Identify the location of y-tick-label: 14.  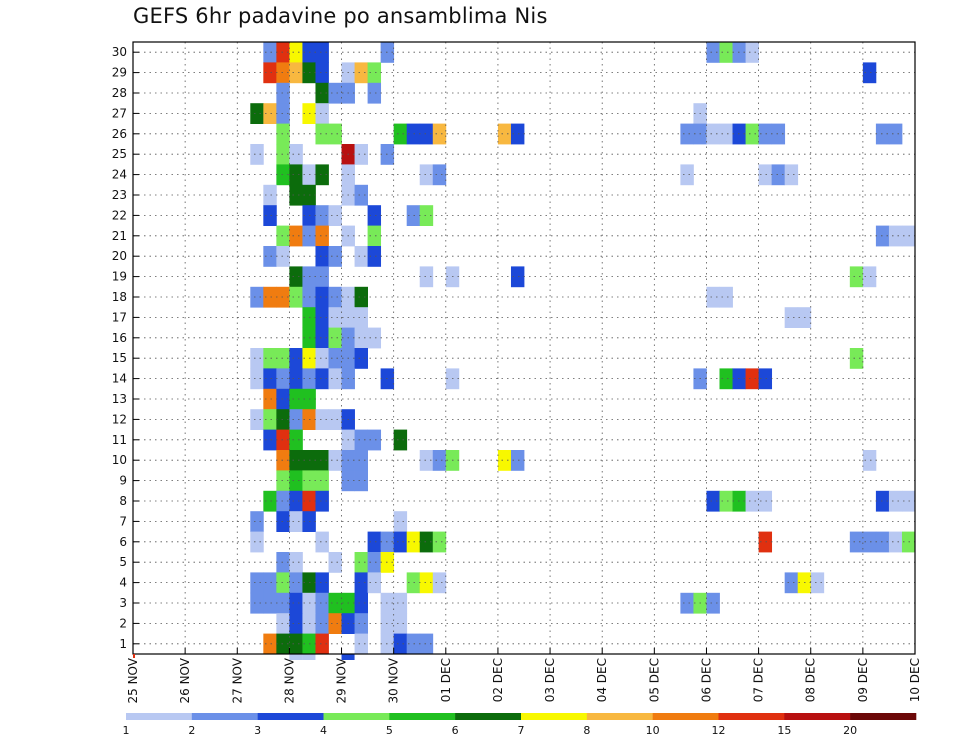
(119, 379).